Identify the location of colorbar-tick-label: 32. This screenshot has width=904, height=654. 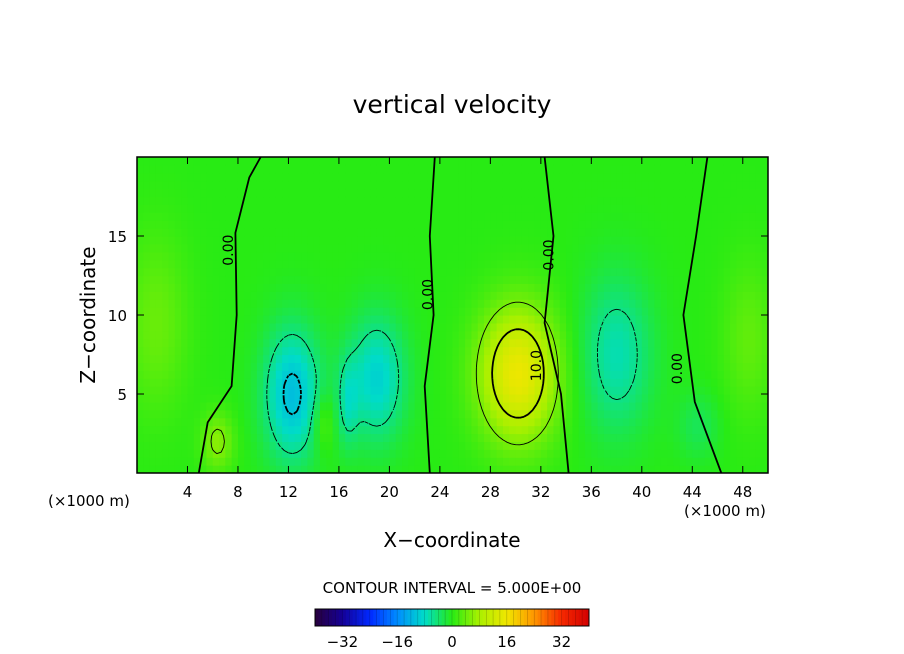
(561, 642).